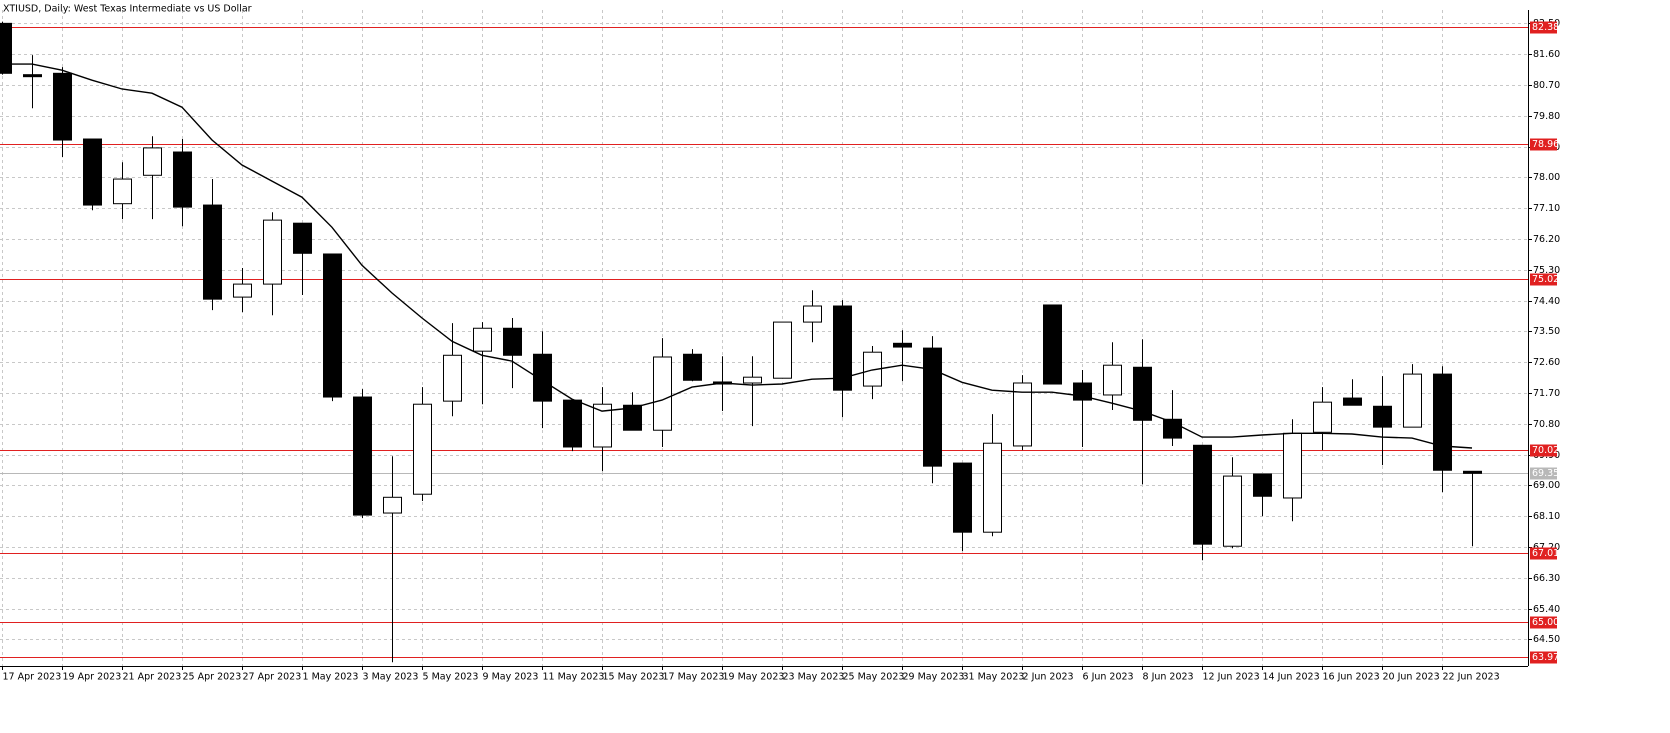 This screenshot has width=1670, height=733. What do you see at coordinates (874, 677) in the screenshot?
I see `x-tick-label: 25 May 2023` at bounding box center [874, 677].